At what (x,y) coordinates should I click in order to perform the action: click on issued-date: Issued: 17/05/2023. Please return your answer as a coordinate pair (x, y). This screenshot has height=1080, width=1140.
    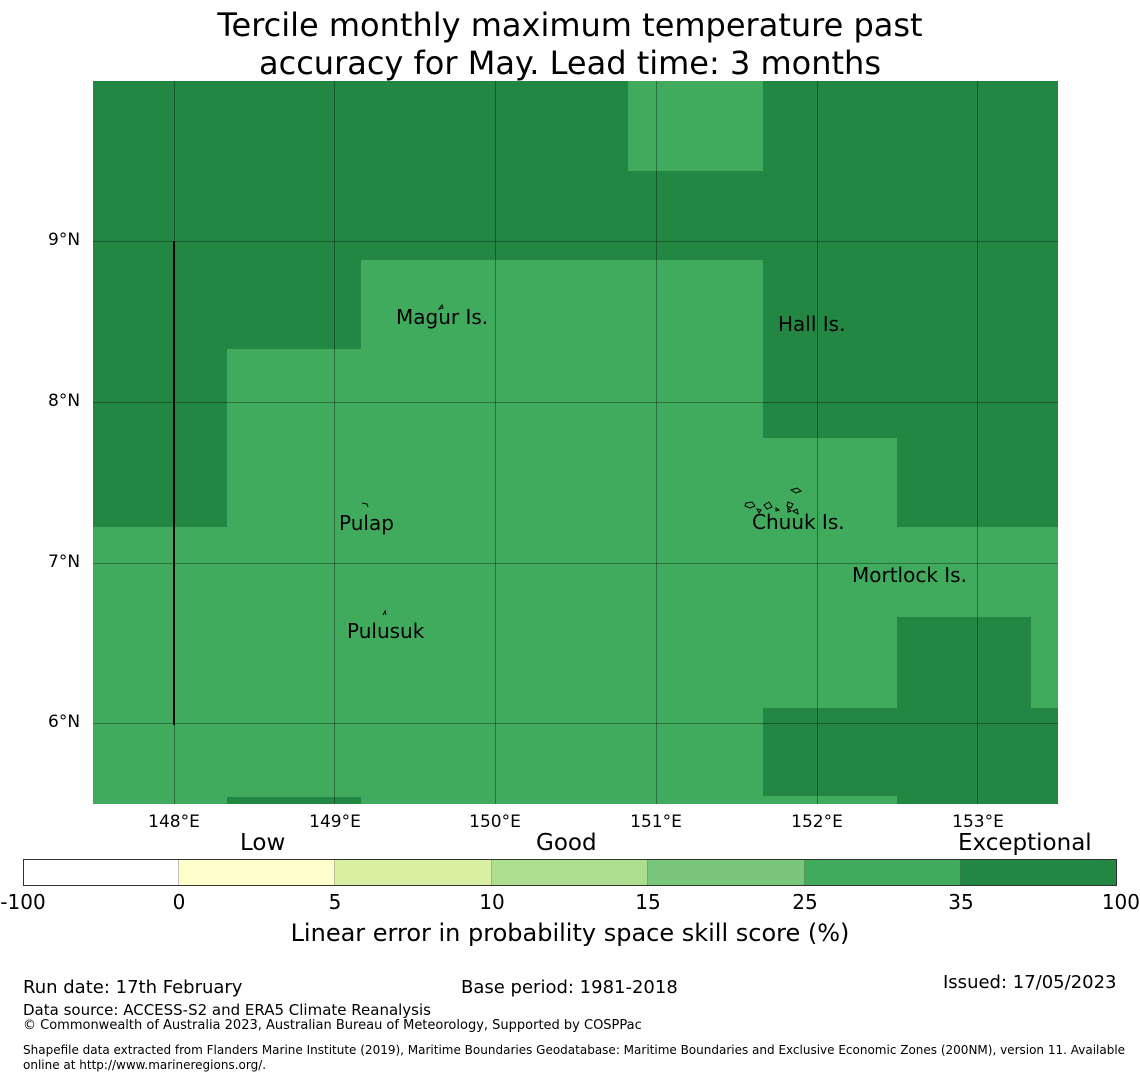
    Looking at the image, I should click on (1030, 982).